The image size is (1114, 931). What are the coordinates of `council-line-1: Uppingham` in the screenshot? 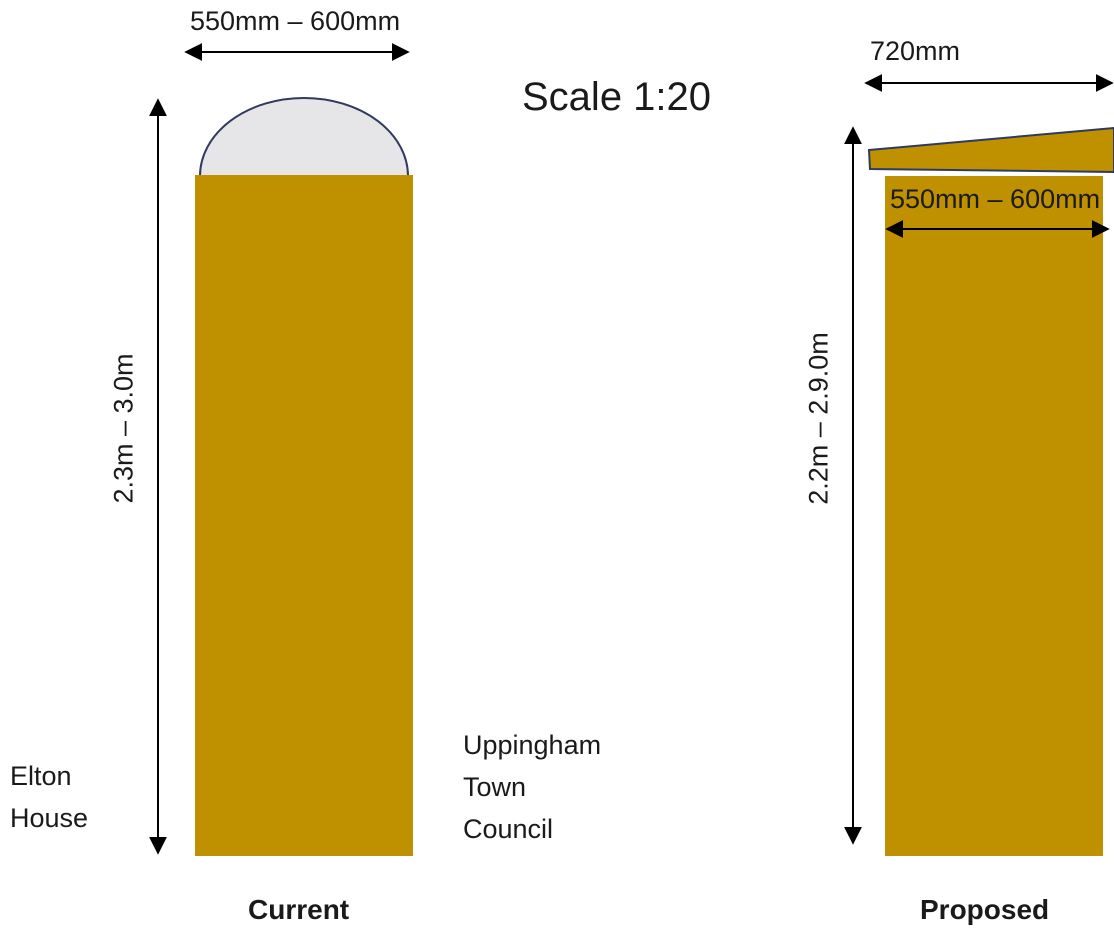 It's located at (532, 745).